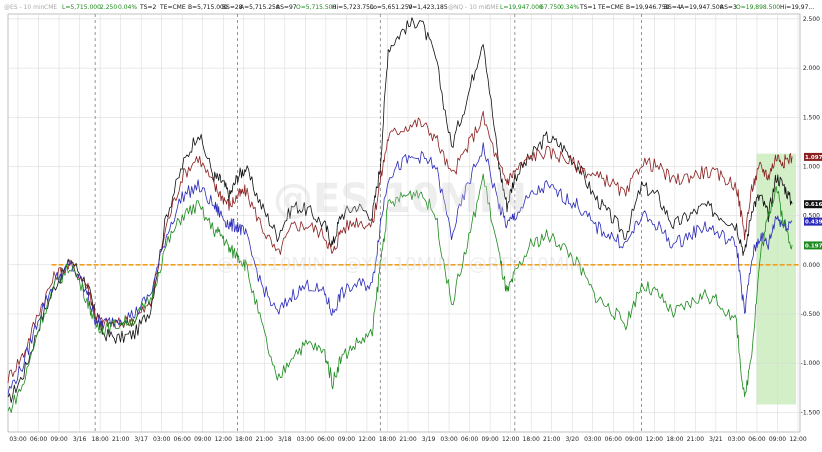 This screenshot has width=822, height=452. Describe the element at coordinates (429, 439) in the screenshot. I see `x-tick-label: 3/19` at that location.